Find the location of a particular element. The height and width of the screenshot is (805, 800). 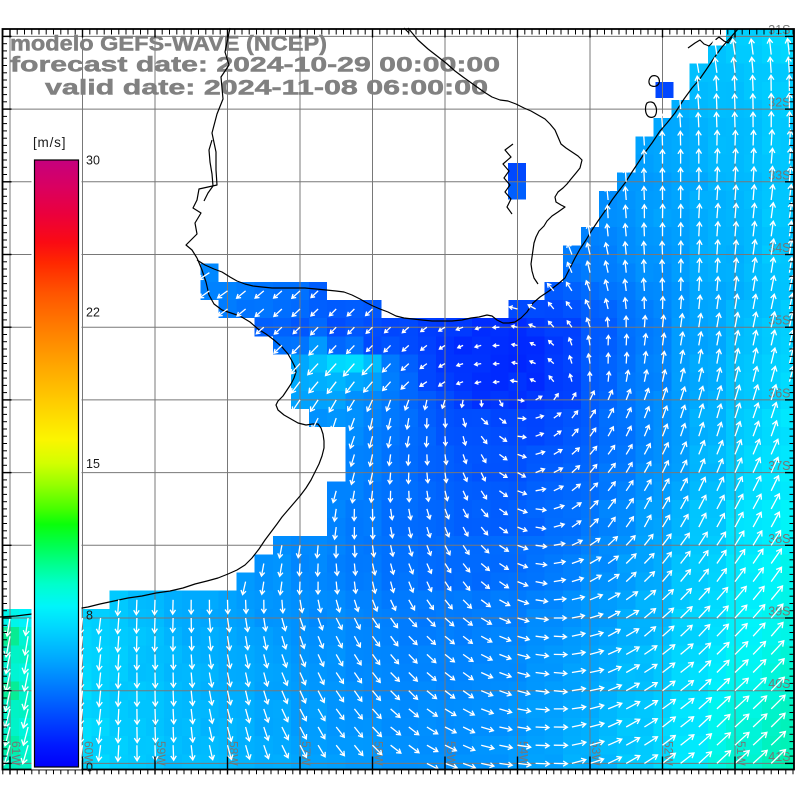

svg-text: modelo GEFS-WAVE (NCEP) is located at coordinates (168, 44).